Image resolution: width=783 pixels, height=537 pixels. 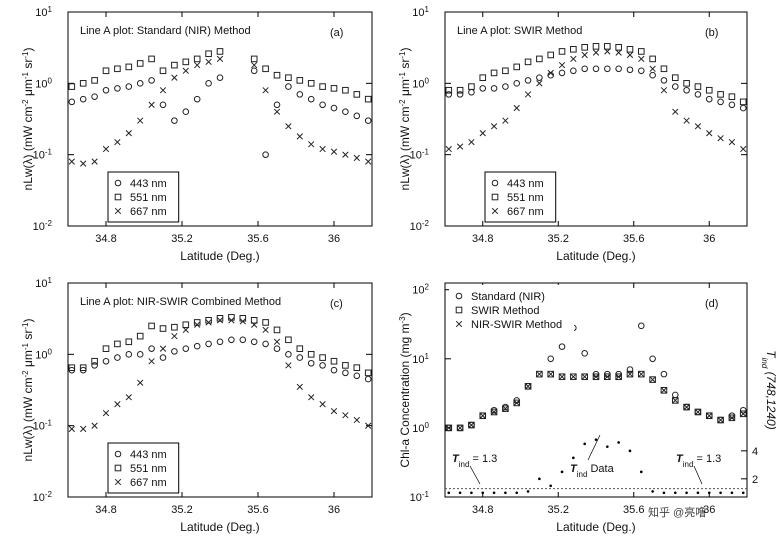 I want to click on y-tick-exp: 1, so click(x=427, y=355).